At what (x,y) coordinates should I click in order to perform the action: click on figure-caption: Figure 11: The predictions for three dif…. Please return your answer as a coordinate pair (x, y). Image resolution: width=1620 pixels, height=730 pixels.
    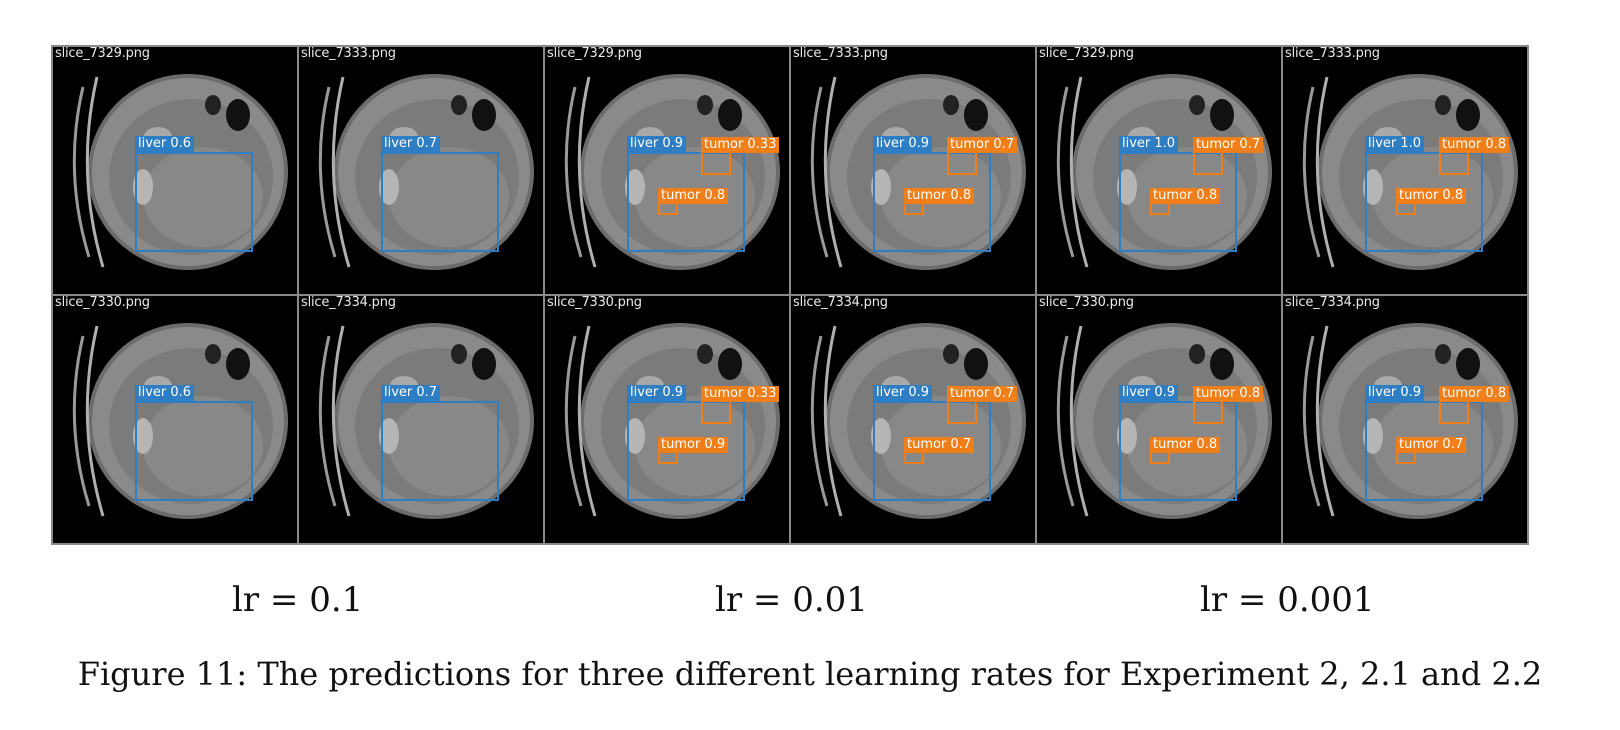
    Looking at the image, I should click on (810, 674).